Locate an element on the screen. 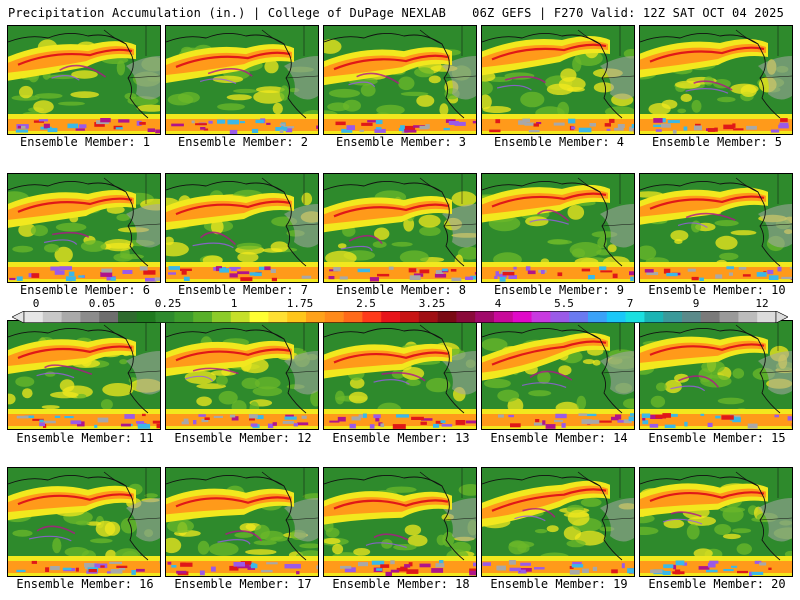 Image resolution: width=800 pixels, height=600 pixels. colorbar-tick-label: 5.5 is located at coordinates (564, 303).